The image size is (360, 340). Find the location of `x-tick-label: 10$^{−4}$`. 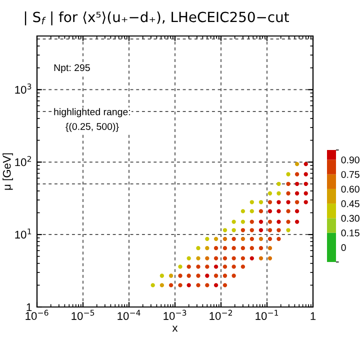

x-tick-label: 10$^{−4}$ is located at coordinates (129, 315).